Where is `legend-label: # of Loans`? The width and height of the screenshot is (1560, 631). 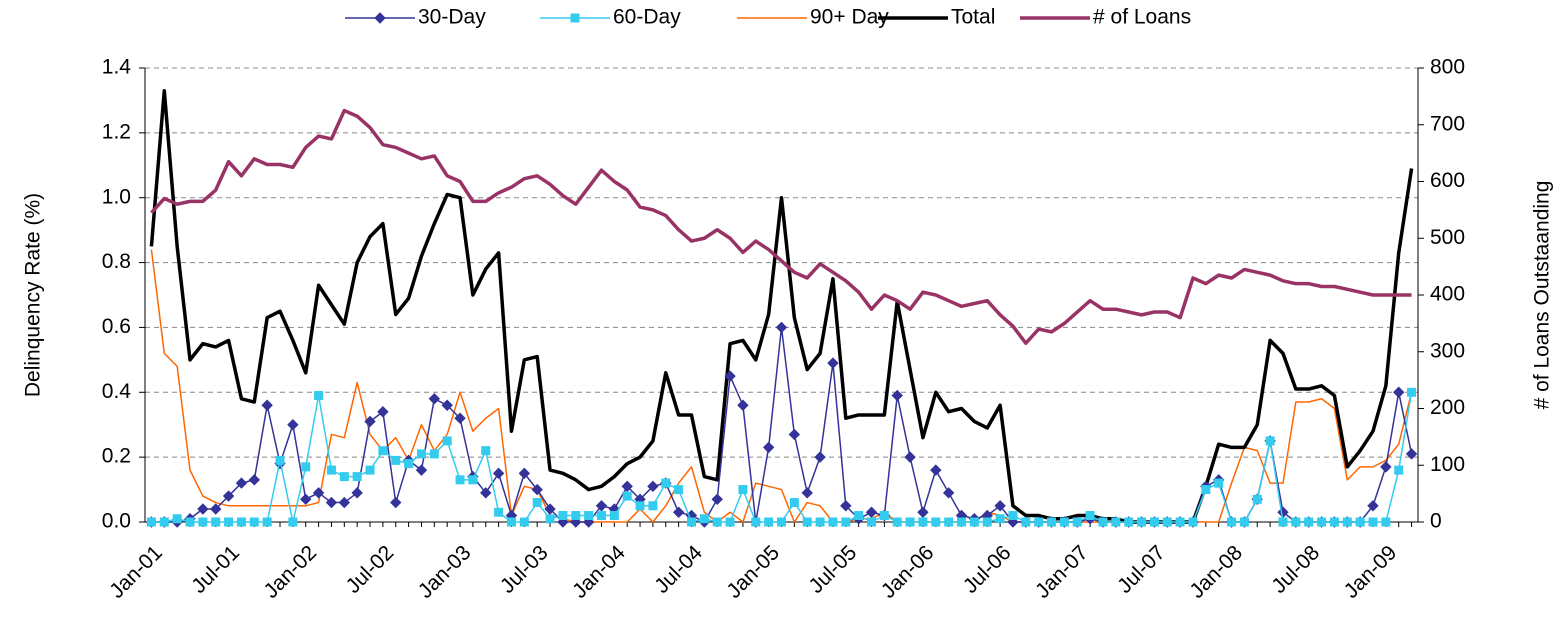 legend-label: # of Loans is located at coordinates (1142, 17).